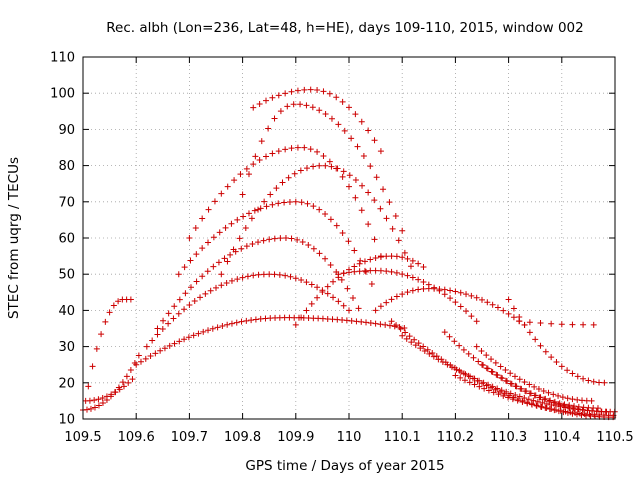  Describe the element at coordinates (66, 202) in the screenshot. I see `y-tick-label: 70` at that location.